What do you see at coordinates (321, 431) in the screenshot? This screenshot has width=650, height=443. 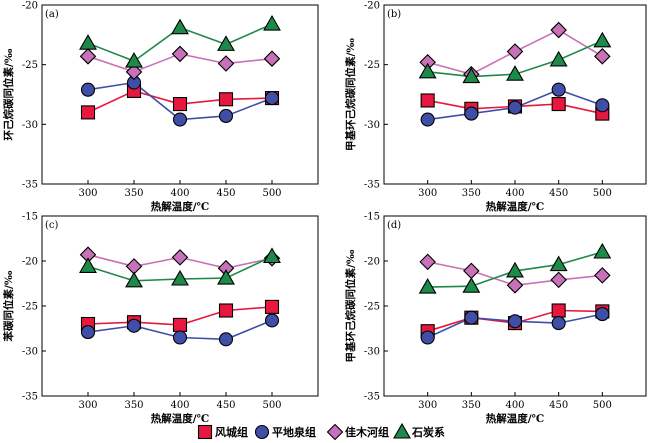 I see `legend: 风城组 平地泉组 佳木河组 石炭系` at bounding box center [321, 431].